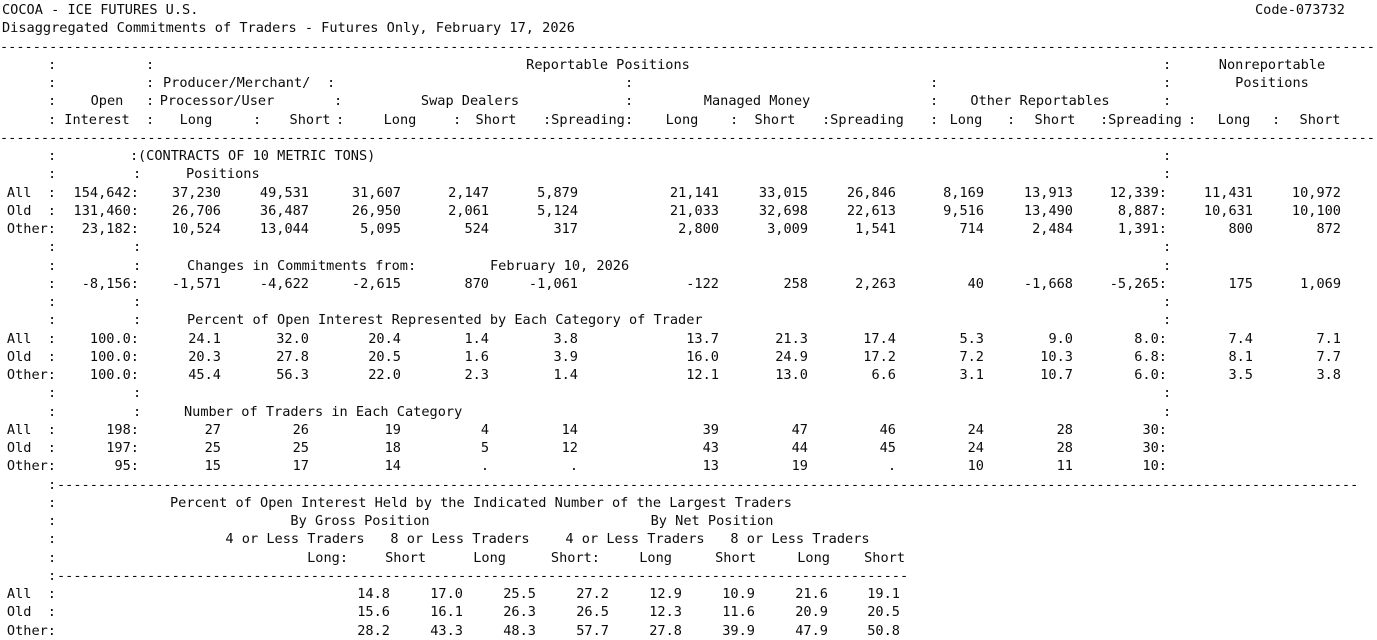 This screenshot has width=1377, height=640. I want to click on concentration-group-line-1: : By Gross Position By Net Position, so click(688, 521).